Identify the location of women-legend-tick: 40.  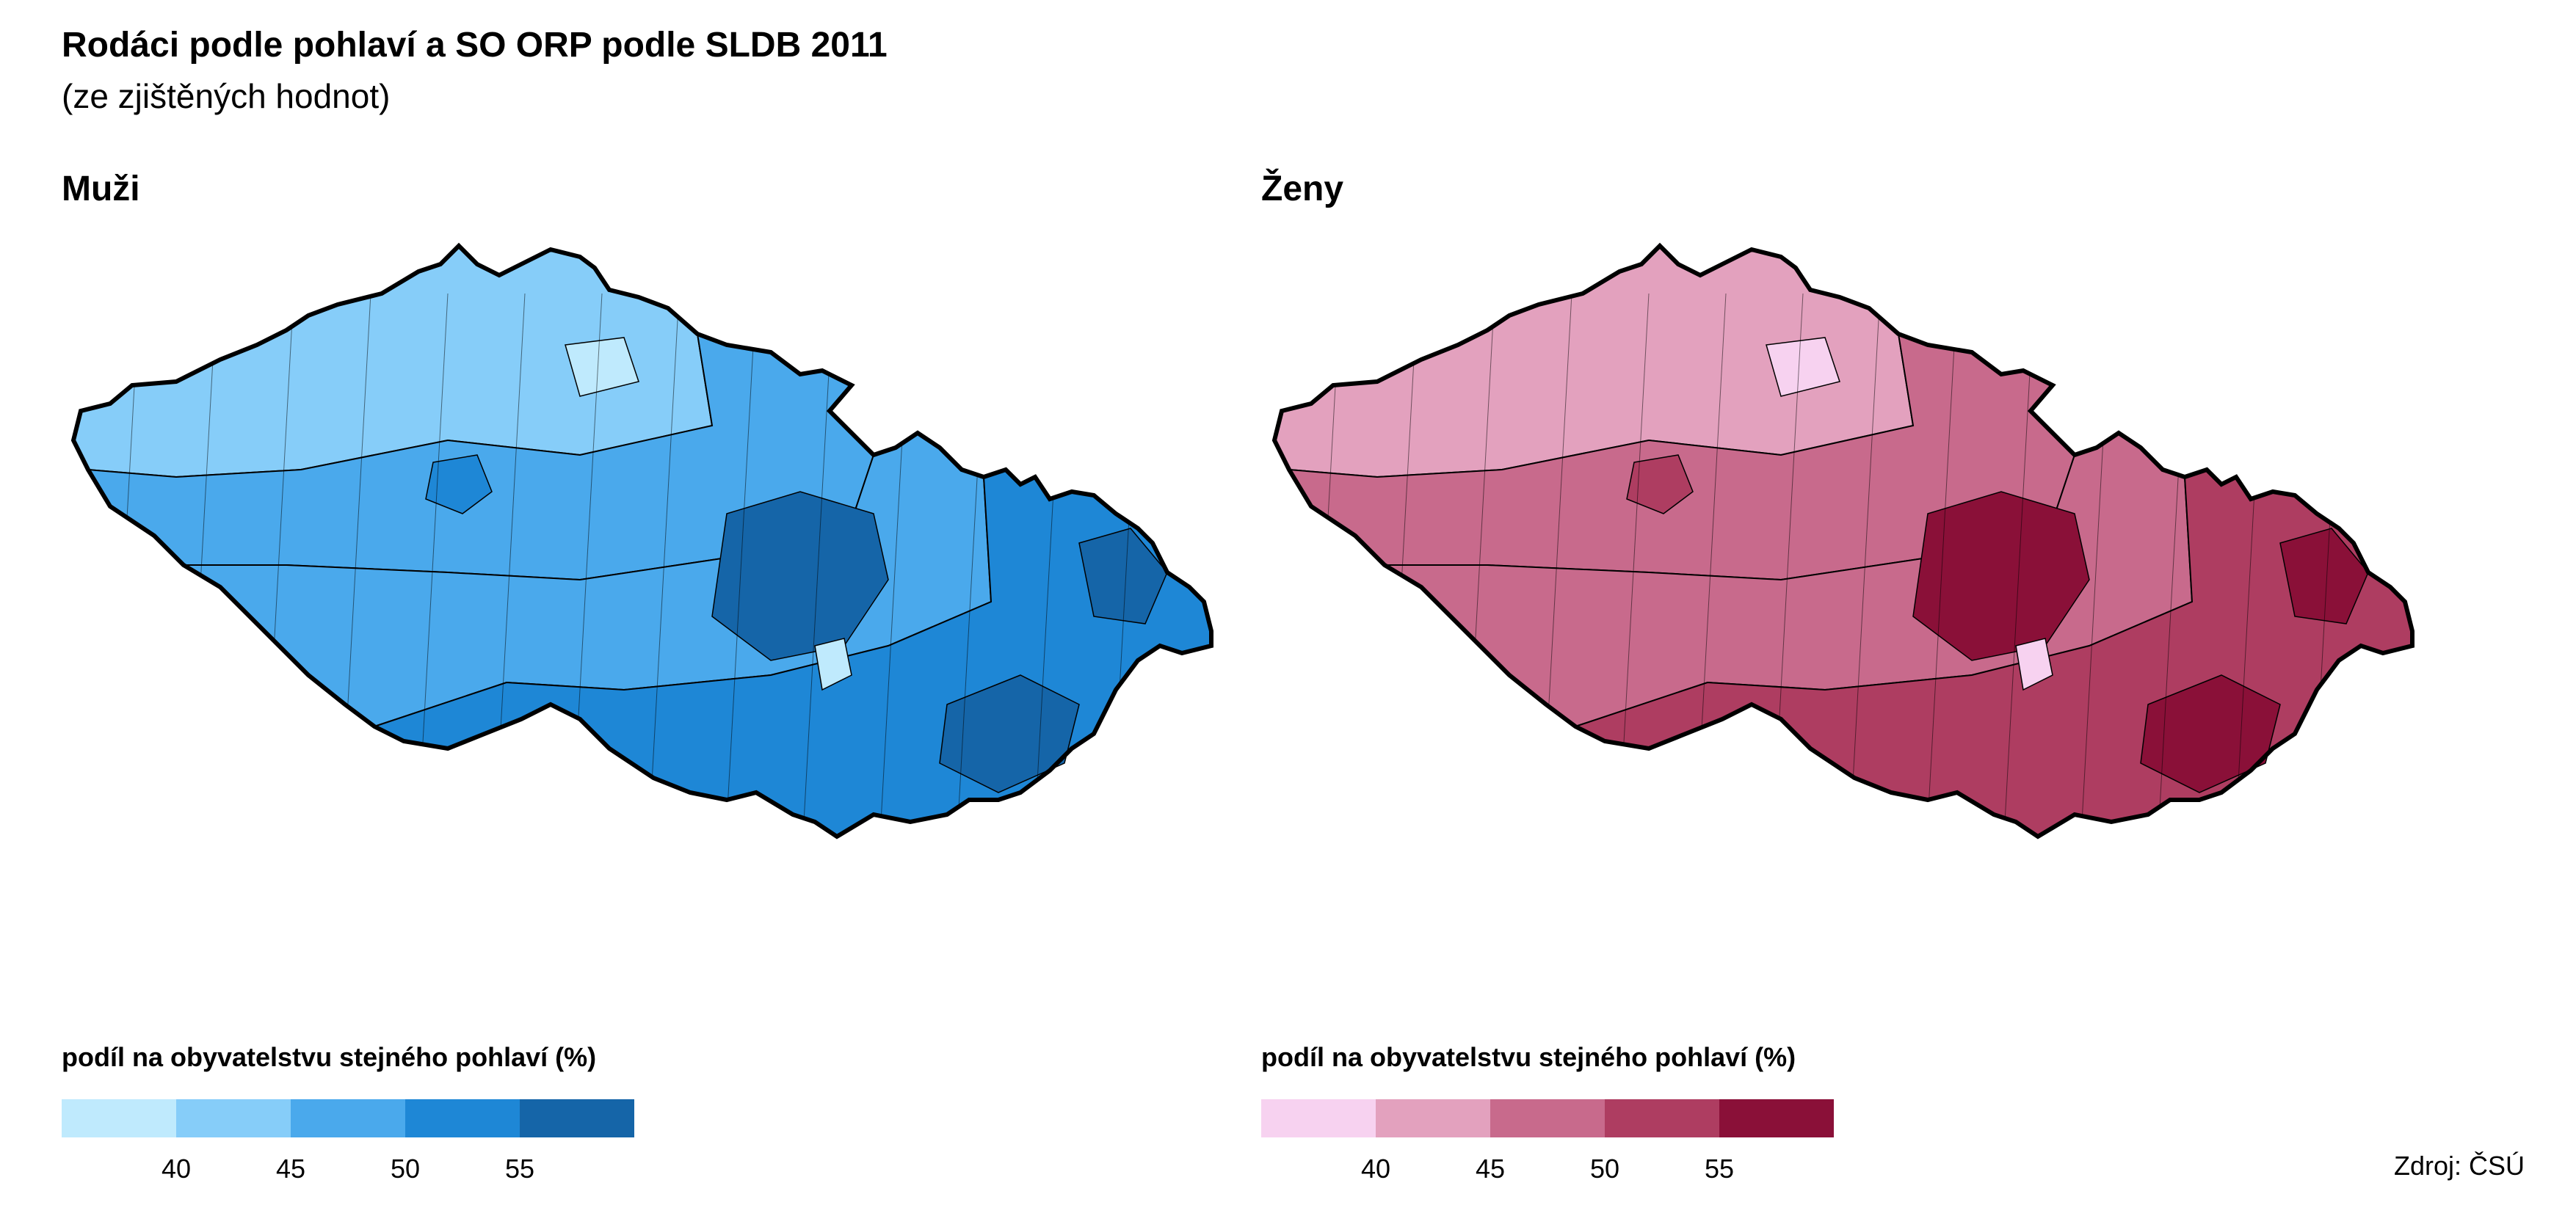
(1376, 1169).